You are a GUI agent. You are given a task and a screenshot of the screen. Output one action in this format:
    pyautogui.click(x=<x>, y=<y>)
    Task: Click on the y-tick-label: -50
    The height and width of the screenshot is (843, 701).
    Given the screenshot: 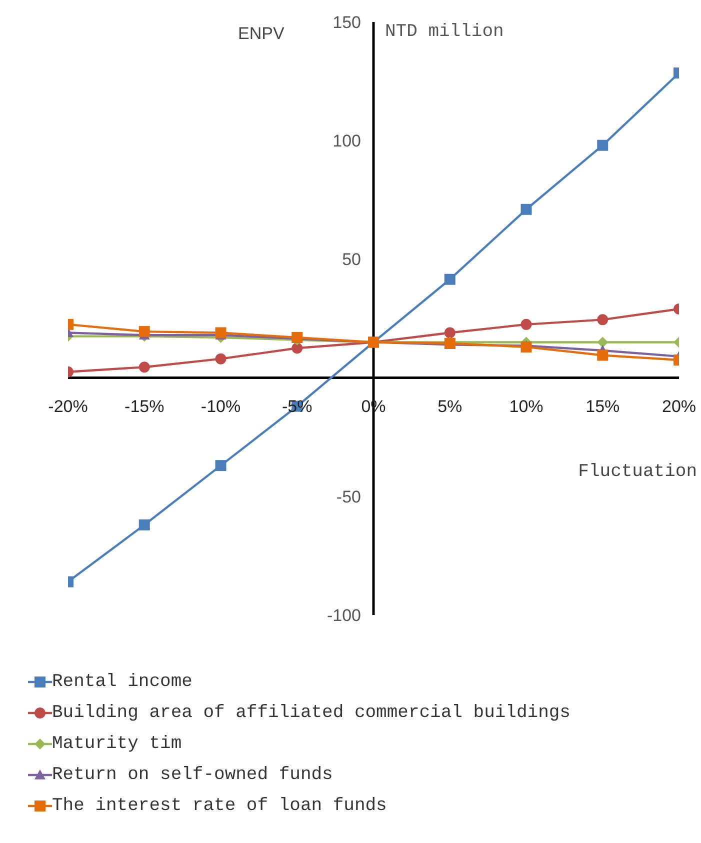 What is the action you would take?
    pyautogui.click(x=348, y=496)
    